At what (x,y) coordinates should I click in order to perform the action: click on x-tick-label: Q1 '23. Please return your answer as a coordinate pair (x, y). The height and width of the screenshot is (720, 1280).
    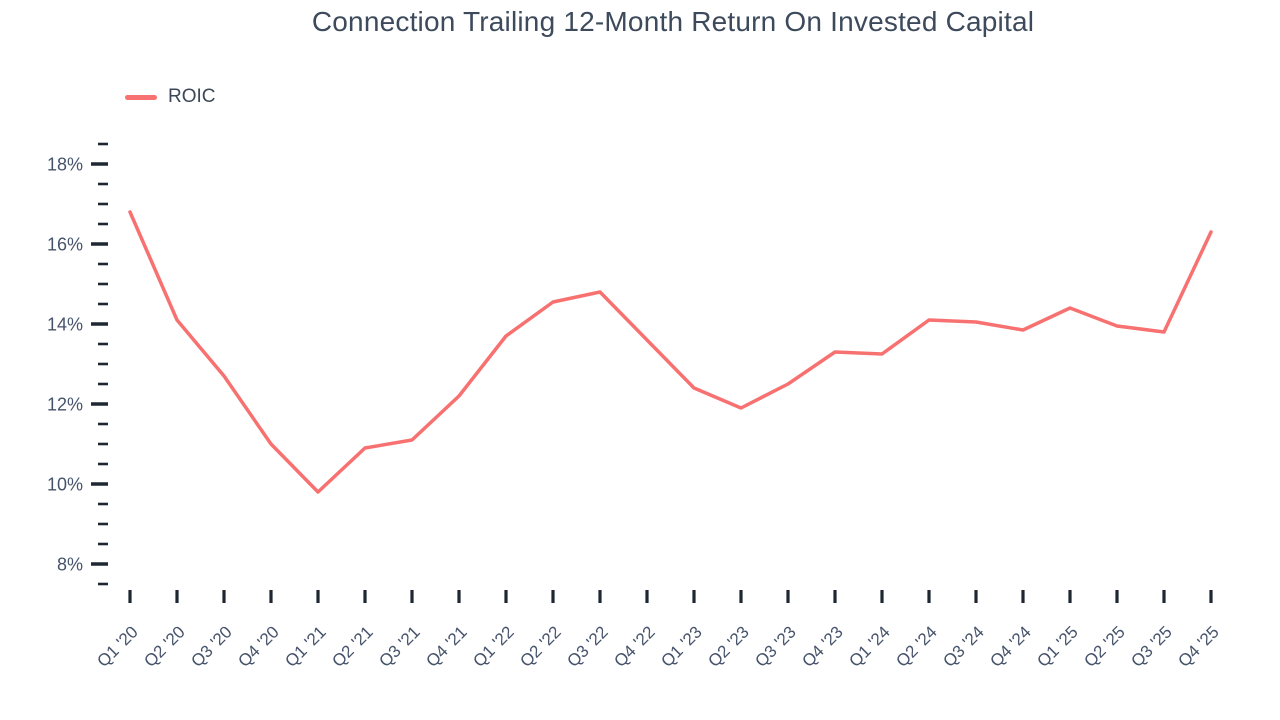
    Looking at the image, I should click on (681, 646).